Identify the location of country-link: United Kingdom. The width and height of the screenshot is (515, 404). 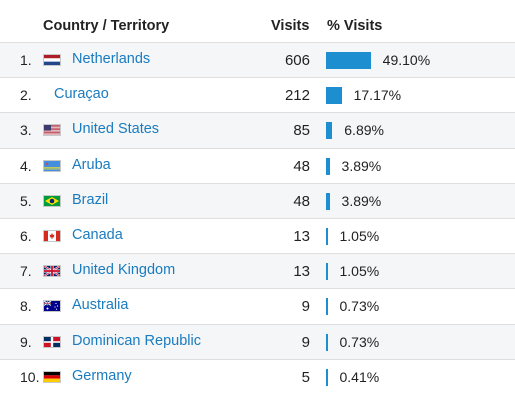
(124, 270).